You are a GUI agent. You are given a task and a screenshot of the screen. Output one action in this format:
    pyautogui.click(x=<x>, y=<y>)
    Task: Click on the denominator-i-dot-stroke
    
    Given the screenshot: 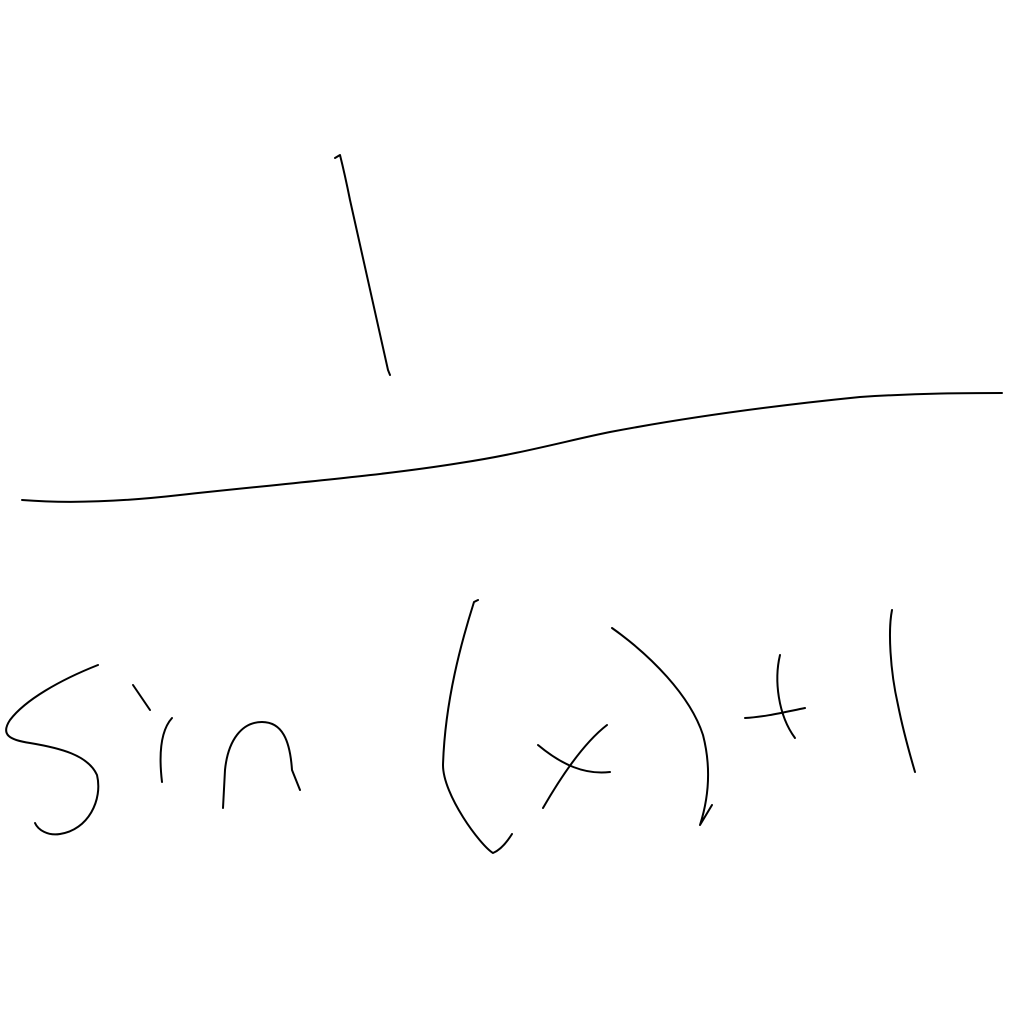 What is the action you would take?
    pyautogui.click(x=141, y=697)
    